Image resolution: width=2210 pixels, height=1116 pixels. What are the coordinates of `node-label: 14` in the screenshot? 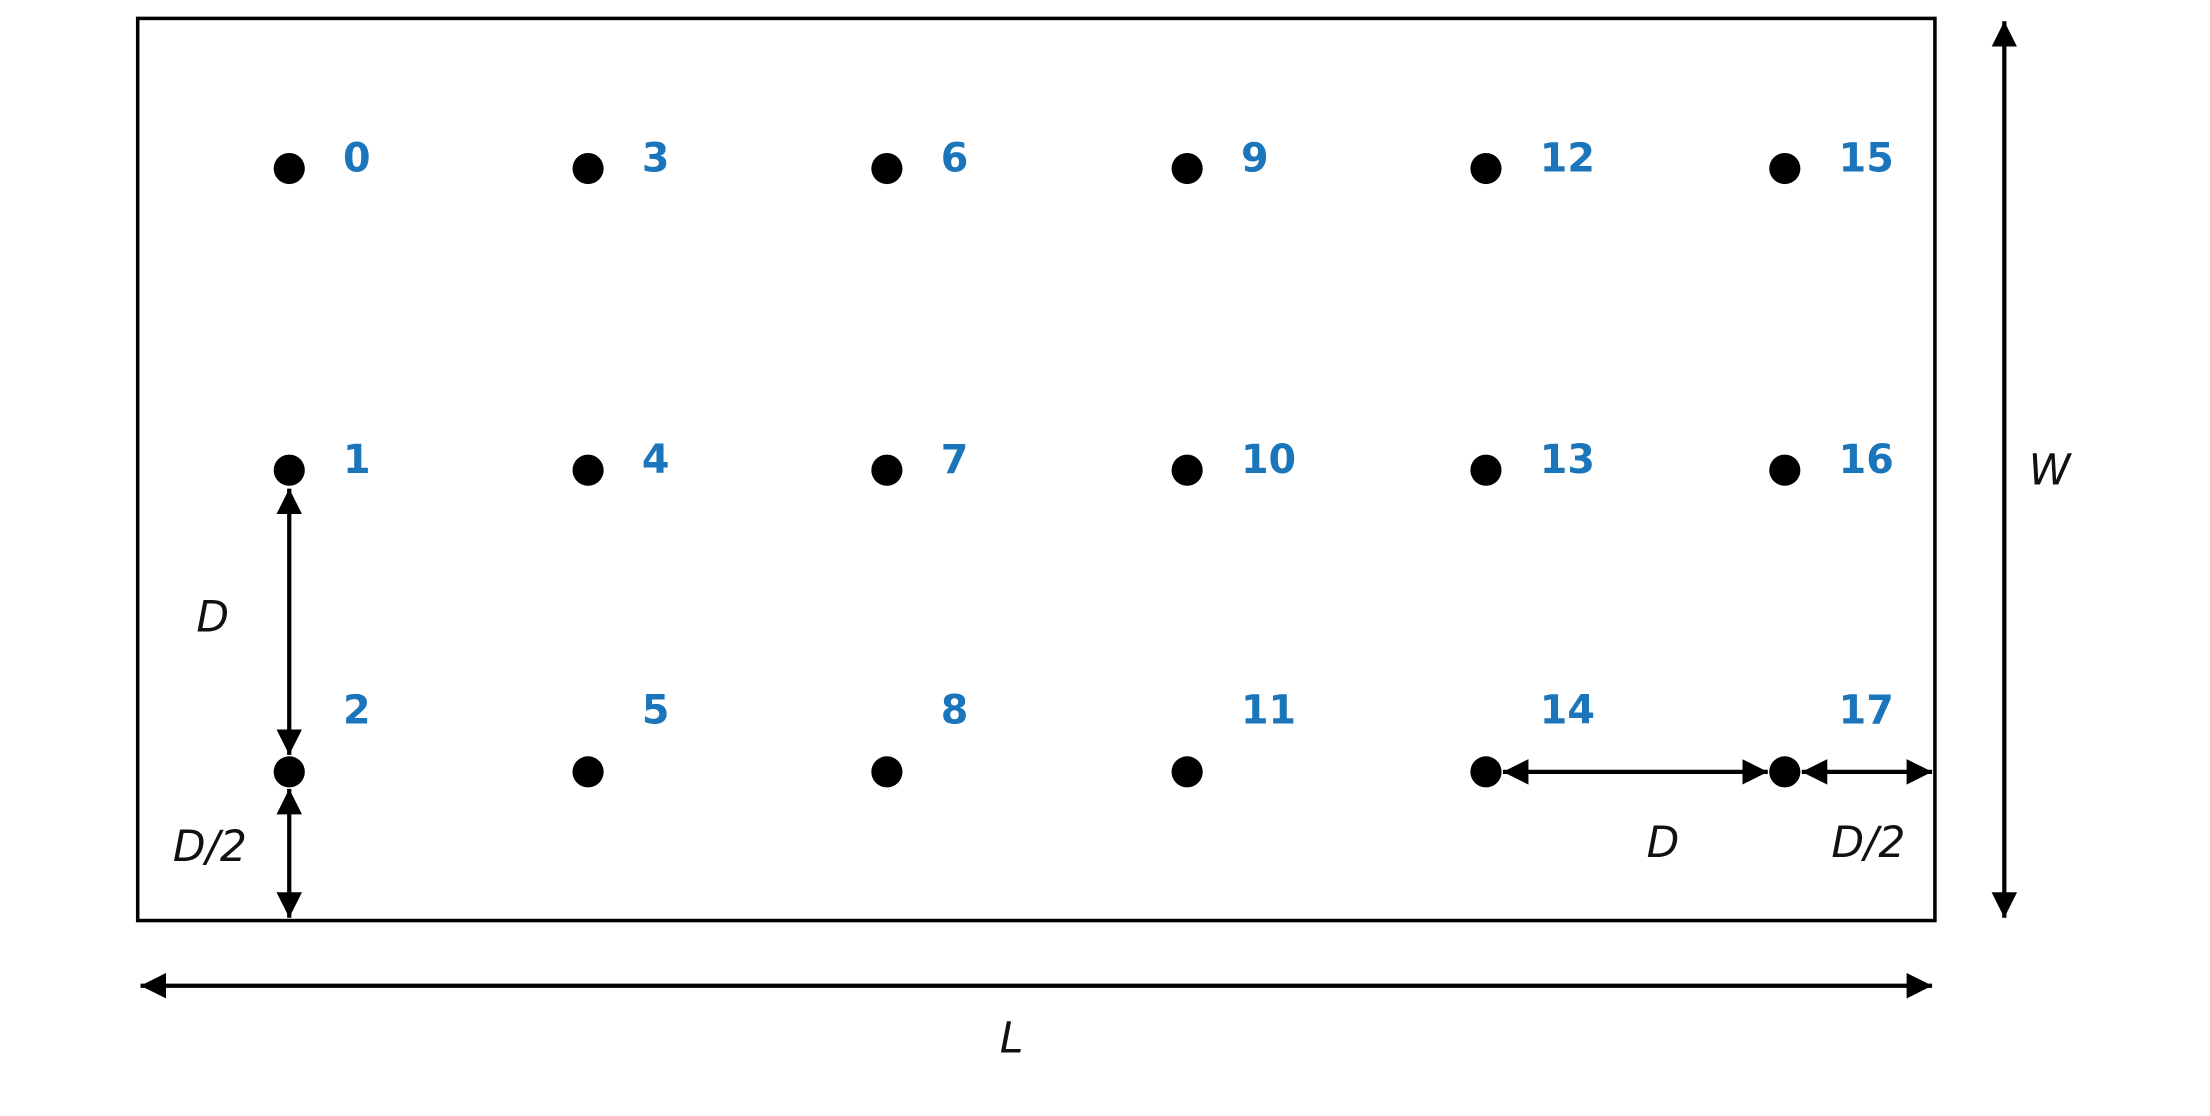 It's located at (1567, 711).